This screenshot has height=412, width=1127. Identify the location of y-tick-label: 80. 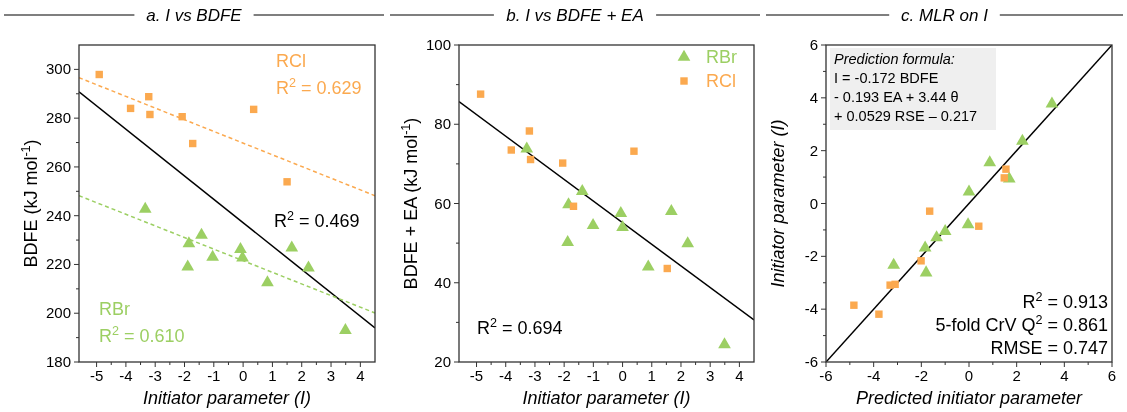
(442, 124).